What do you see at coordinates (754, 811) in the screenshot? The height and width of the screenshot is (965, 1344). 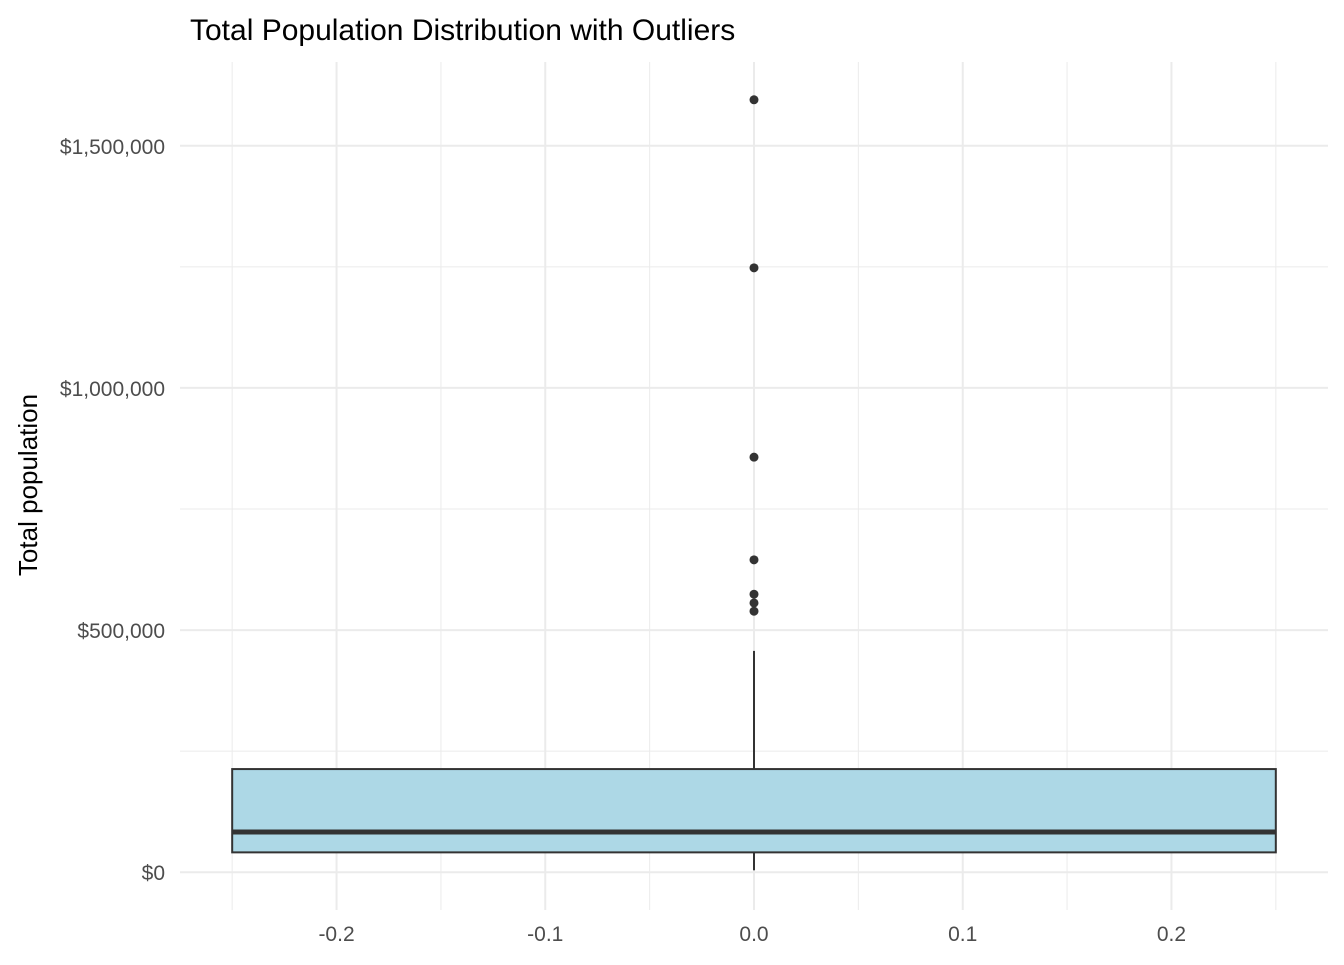 I see `box-iqr` at bounding box center [754, 811].